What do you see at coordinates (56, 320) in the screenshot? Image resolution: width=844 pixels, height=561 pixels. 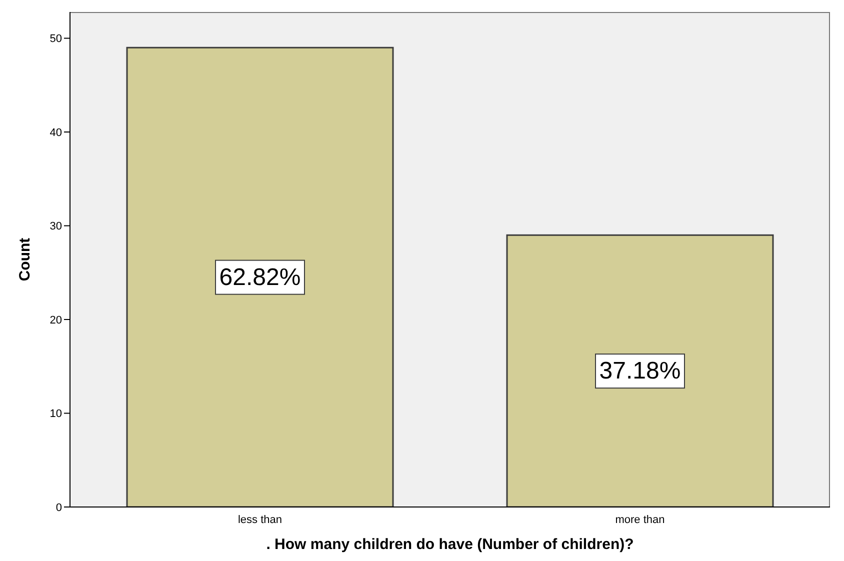 I see `y-tick-label: 20` at bounding box center [56, 320].